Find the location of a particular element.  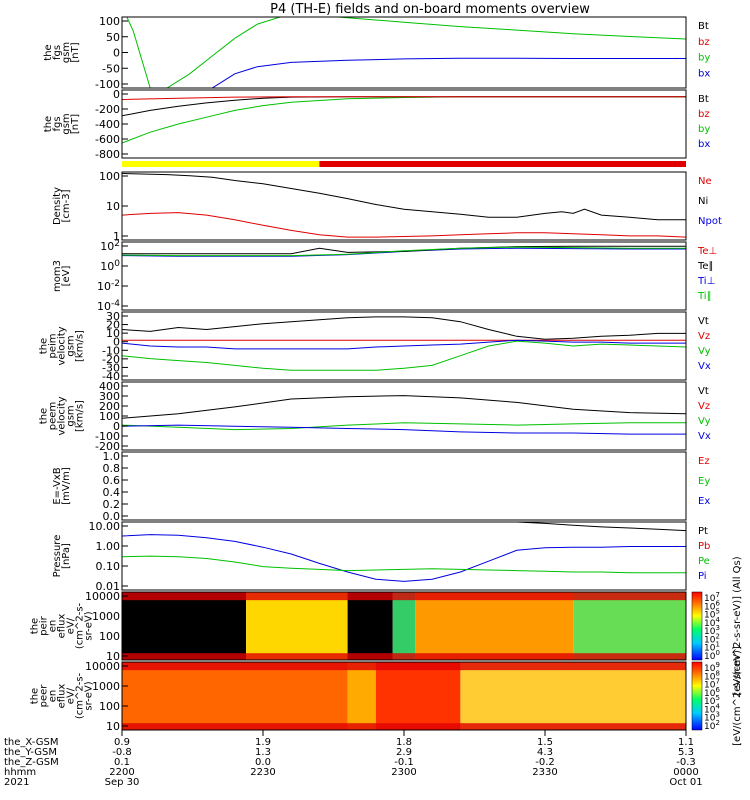

legend-entry-Pi: Pi is located at coordinates (702, 576).